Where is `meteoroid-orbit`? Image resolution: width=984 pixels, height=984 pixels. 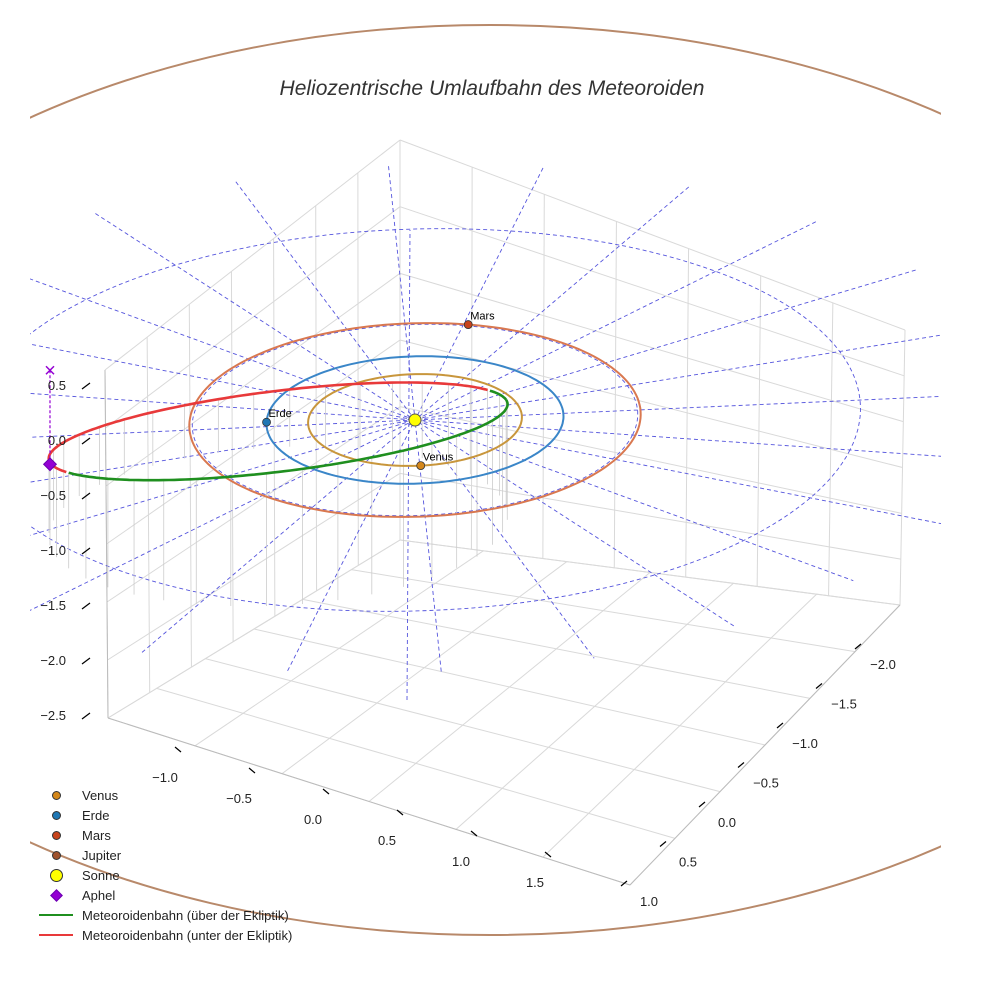
meteoroid-orbit is located at coordinates (278, 431).